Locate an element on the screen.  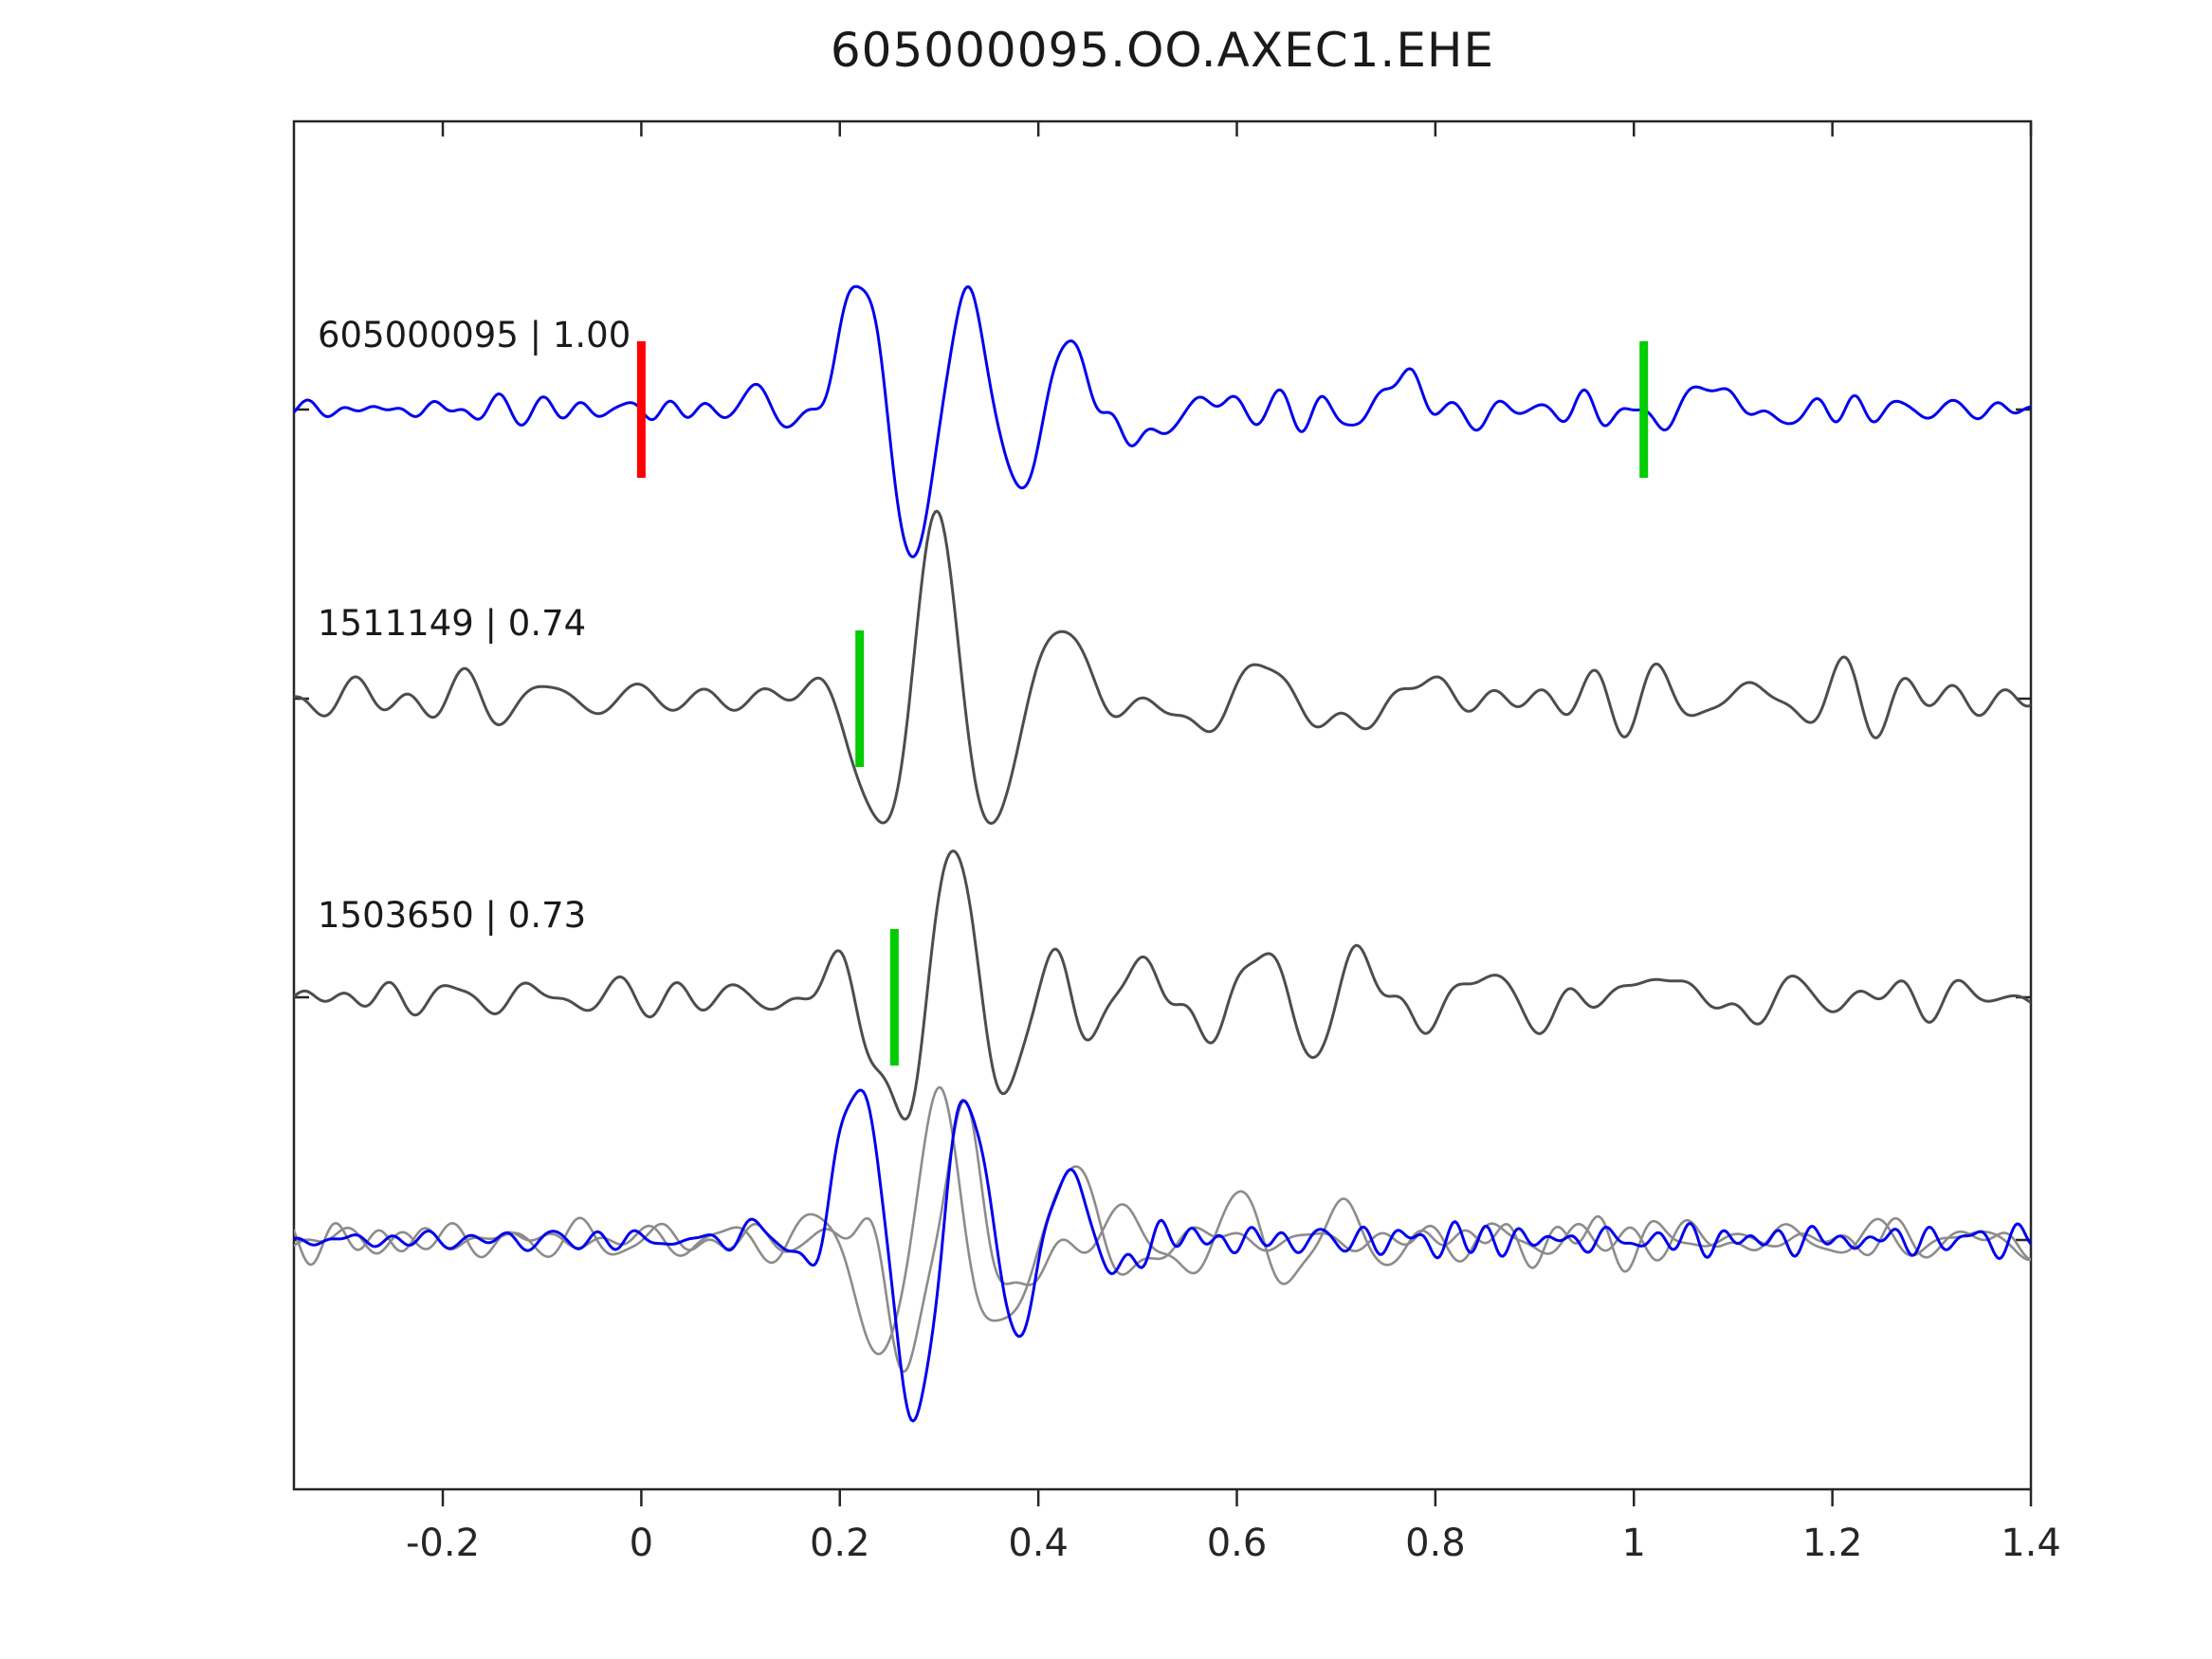
x-tick-label: 0.6 is located at coordinates (1237, 1543).